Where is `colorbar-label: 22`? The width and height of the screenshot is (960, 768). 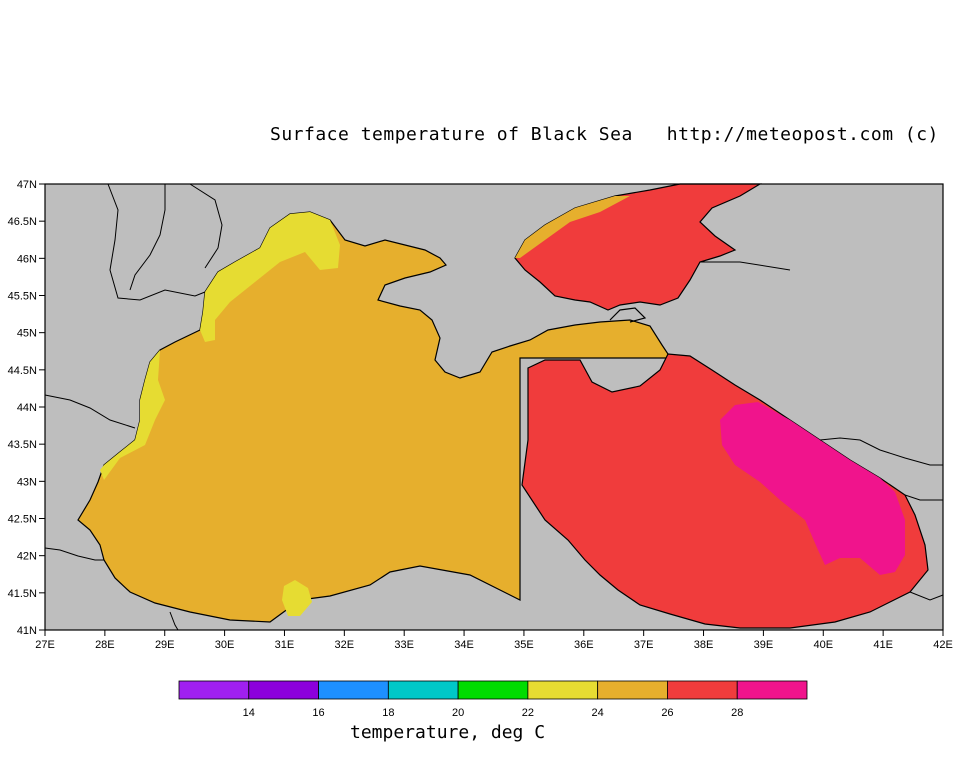 colorbar-label: 22 is located at coordinates (528, 713).